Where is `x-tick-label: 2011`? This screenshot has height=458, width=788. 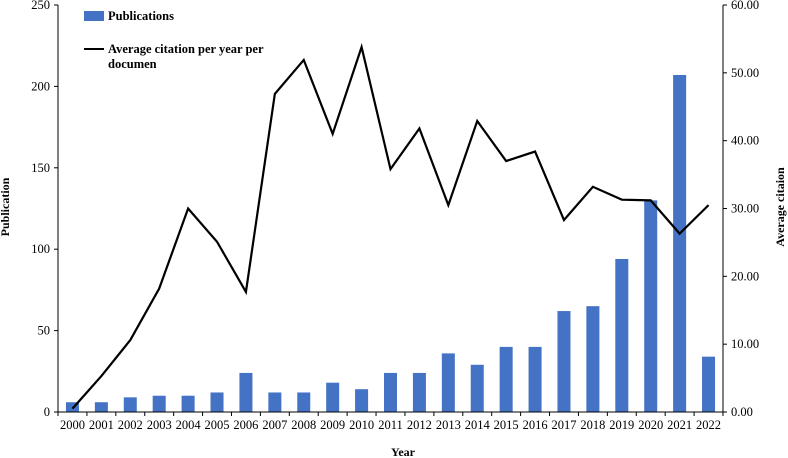
x-tick-label: 2011 is located at coordinates (390, 425).